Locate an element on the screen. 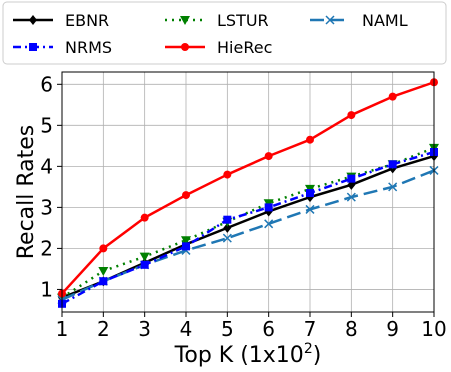 This screenshot has height=372, width=451. y-tick-label: 3 is located at coordinates (46, 207).